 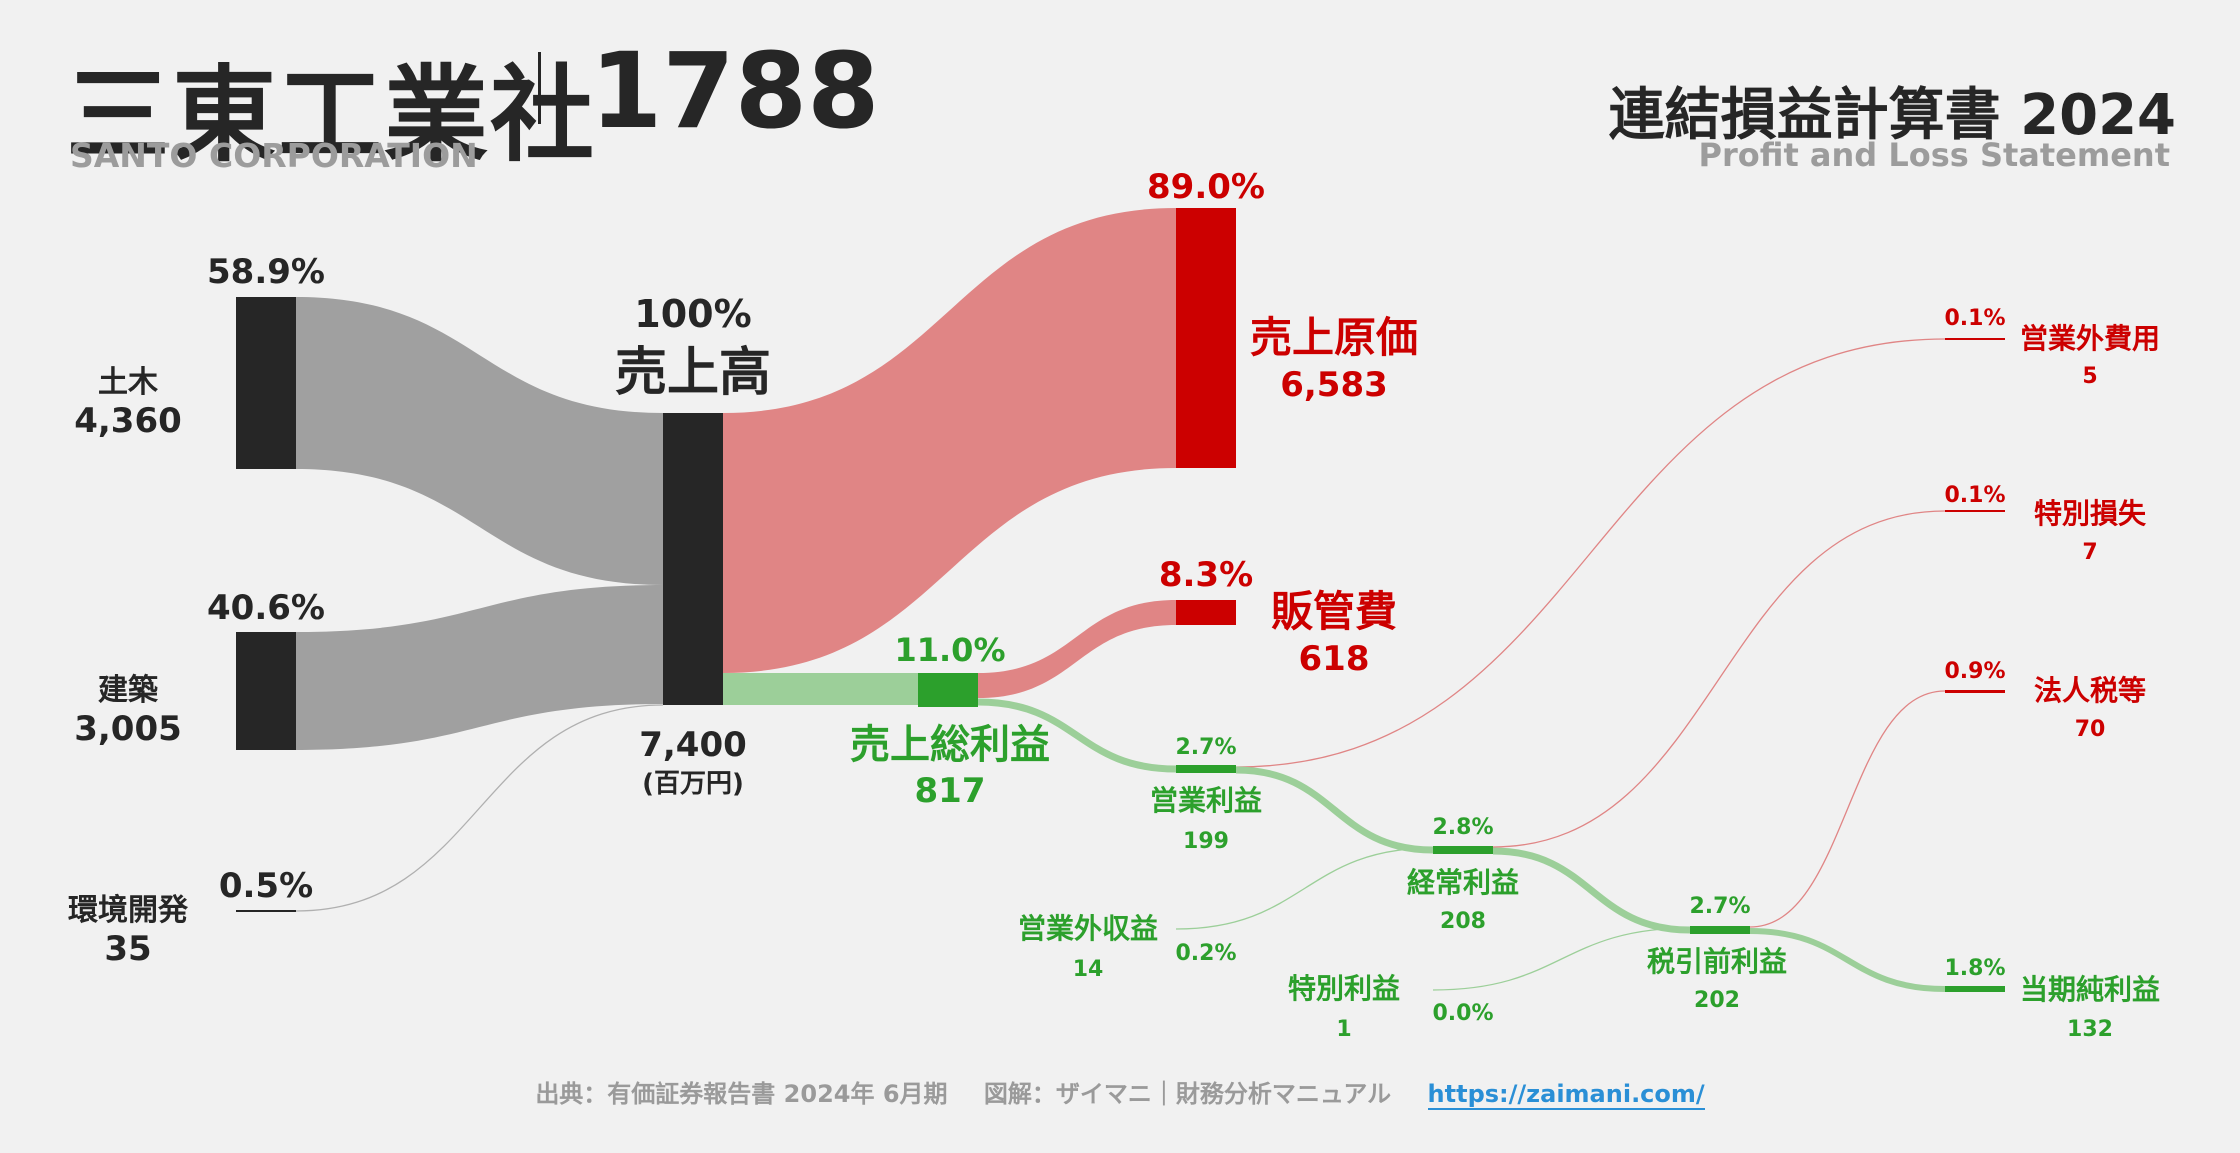 What do you see at coordinates (1334, 810) in the screenshot?
I see `link-op-ordinary` at bounding box center [1334, 810].